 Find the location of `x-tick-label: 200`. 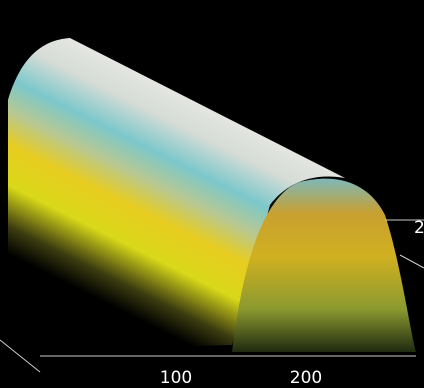

x-tick-label: 200 is located at coordinates (306, 378).